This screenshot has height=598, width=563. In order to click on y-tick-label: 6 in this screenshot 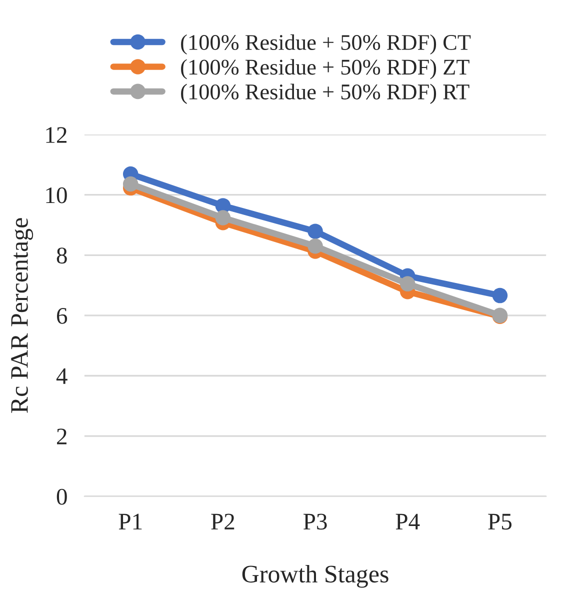, I will do `click(62, 316)`.